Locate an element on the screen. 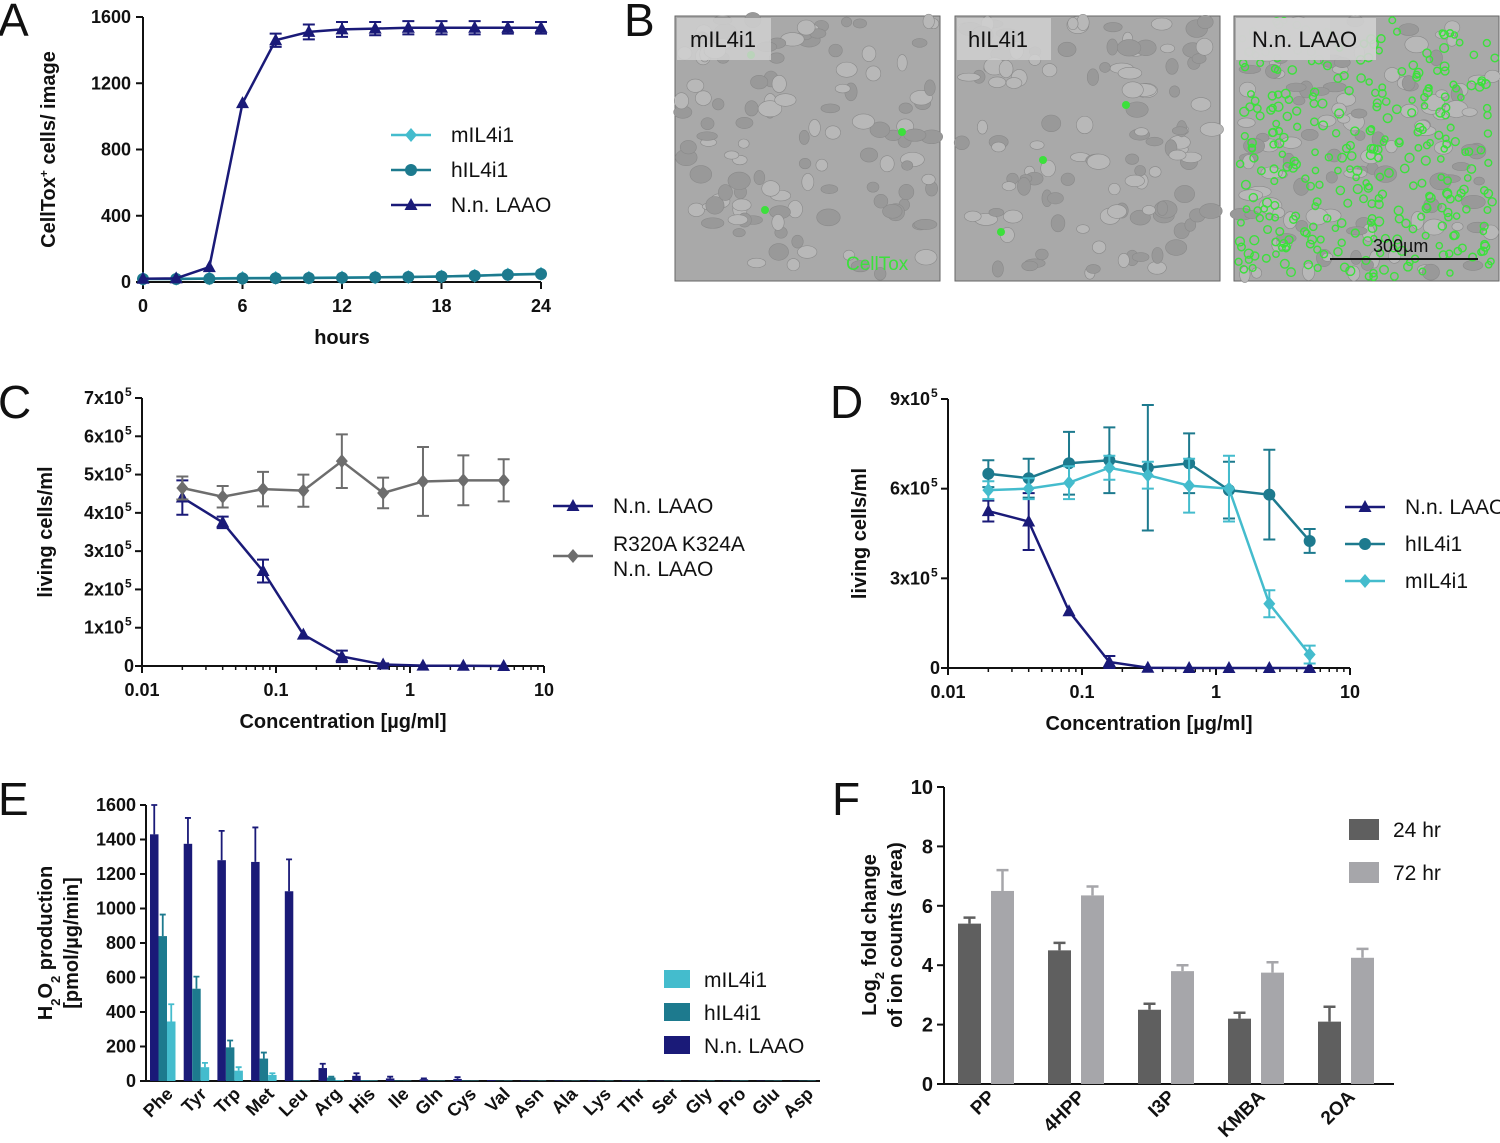 The width and height of the screenshot is (1500, 1143). series-line-mil4i1 is located at coordinates (1149, 561).